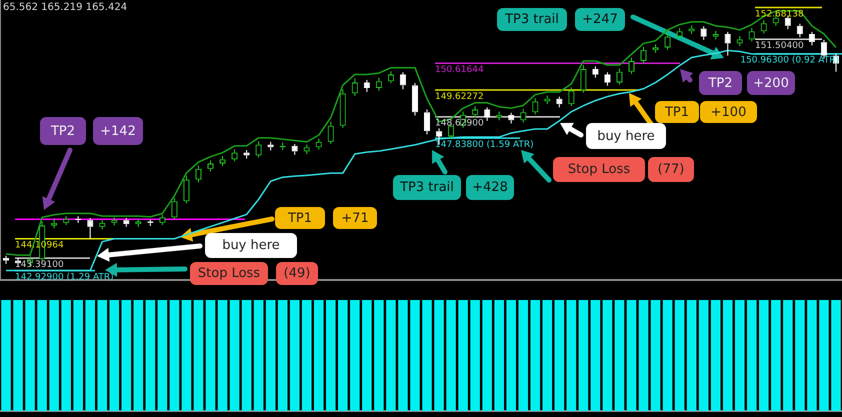  What do you see at coordinates (779, 46) in the screenshot?
I see `ref-line-label: 151.50400` at bounding box center [779, 46].